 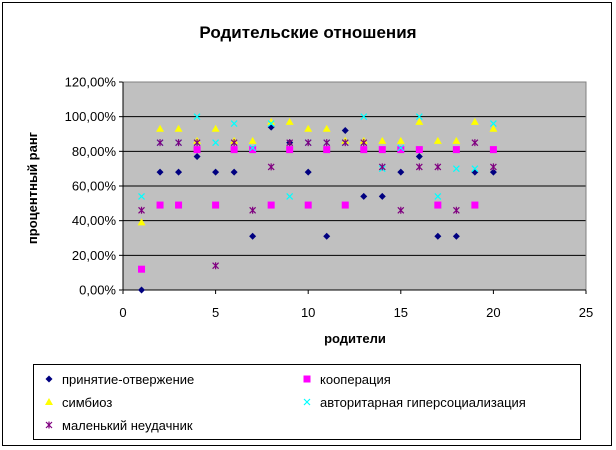 What do you see at coordinates (119, 379) in the screenshot?
I see `legend-item: принятие-отвержение` at bounding box center [119, 379].